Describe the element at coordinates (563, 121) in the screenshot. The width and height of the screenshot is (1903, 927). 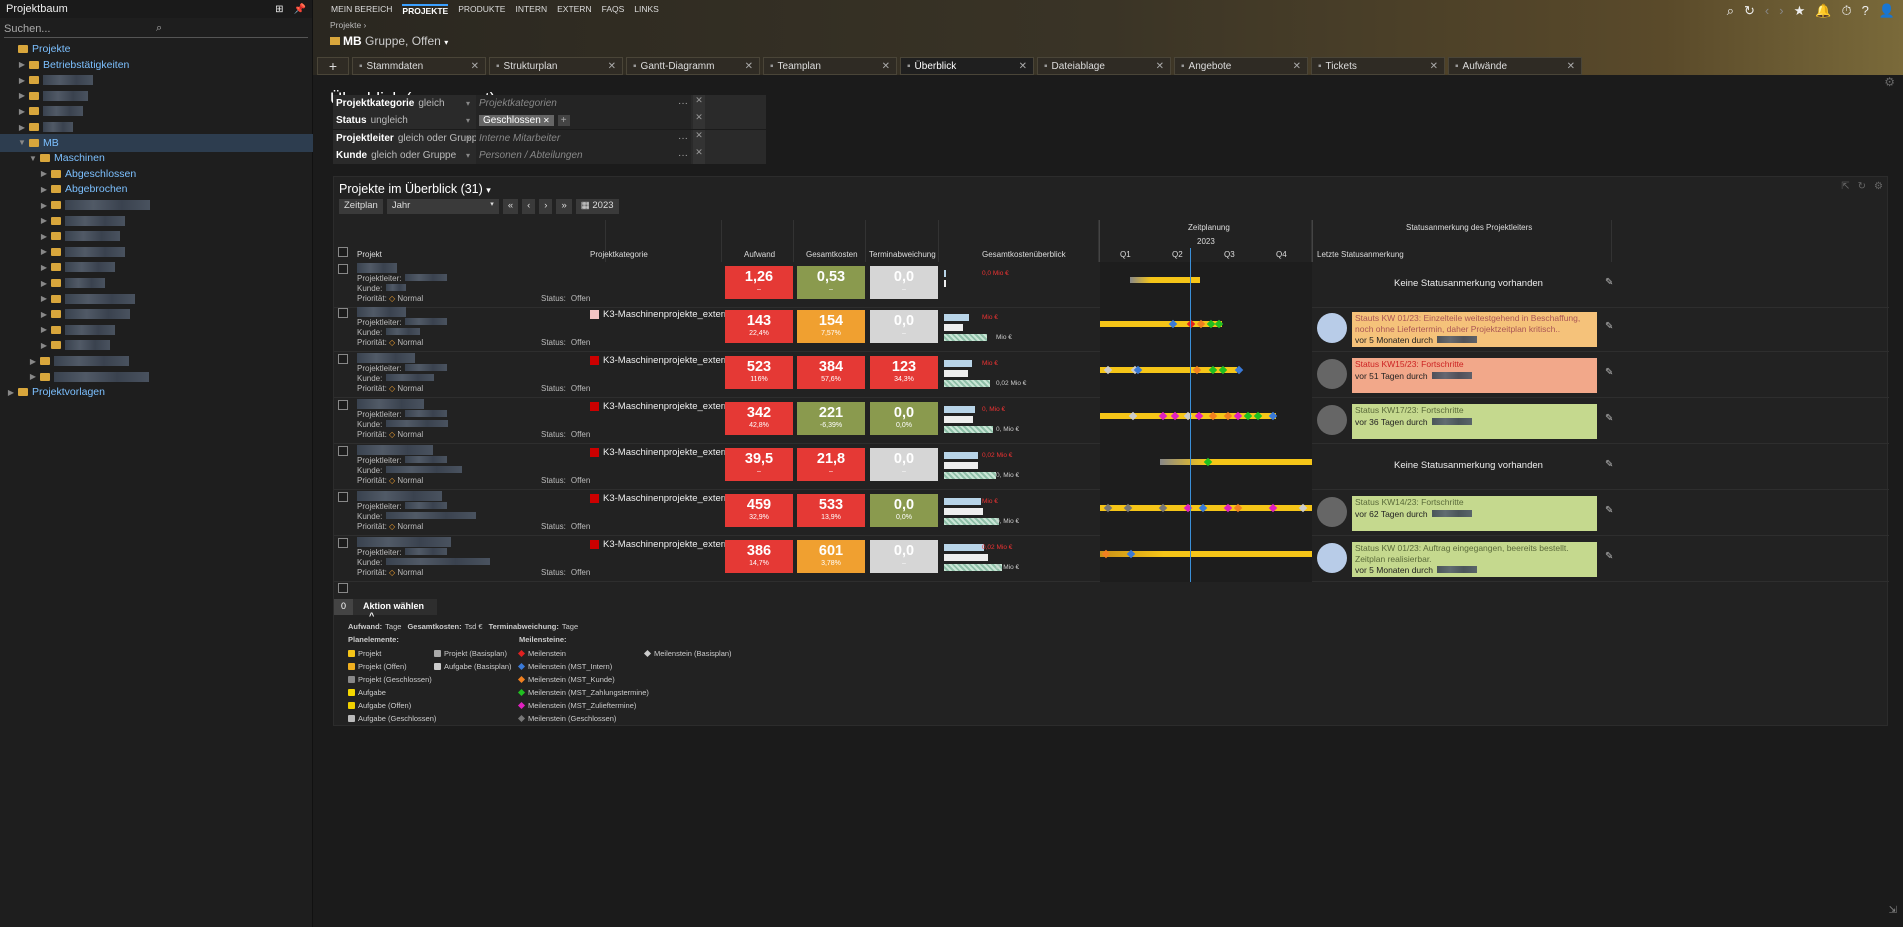
I see `add-icon: +` at that location.